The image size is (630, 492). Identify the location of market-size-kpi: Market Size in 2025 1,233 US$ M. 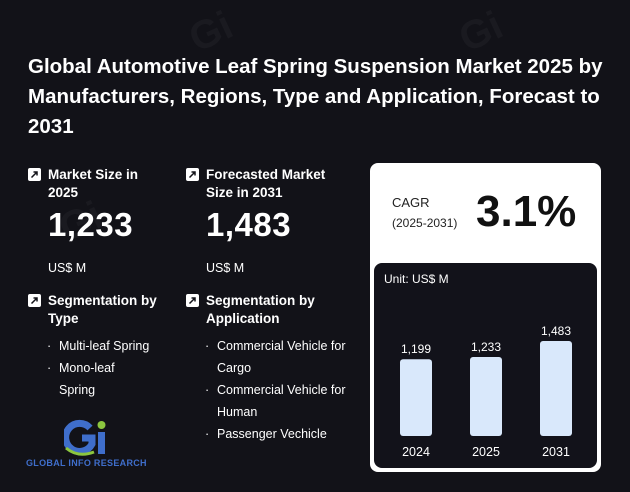
(103, 226).